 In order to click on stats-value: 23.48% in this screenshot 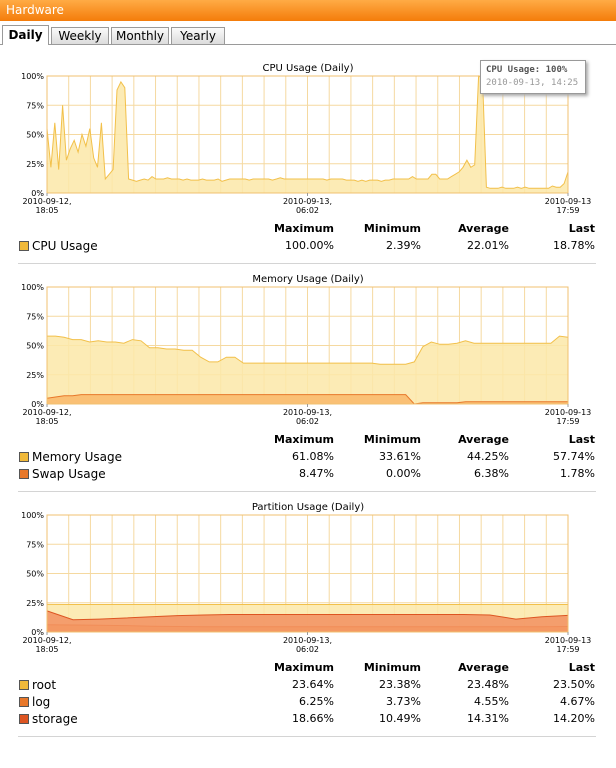, I will do `click(488, 684)`.